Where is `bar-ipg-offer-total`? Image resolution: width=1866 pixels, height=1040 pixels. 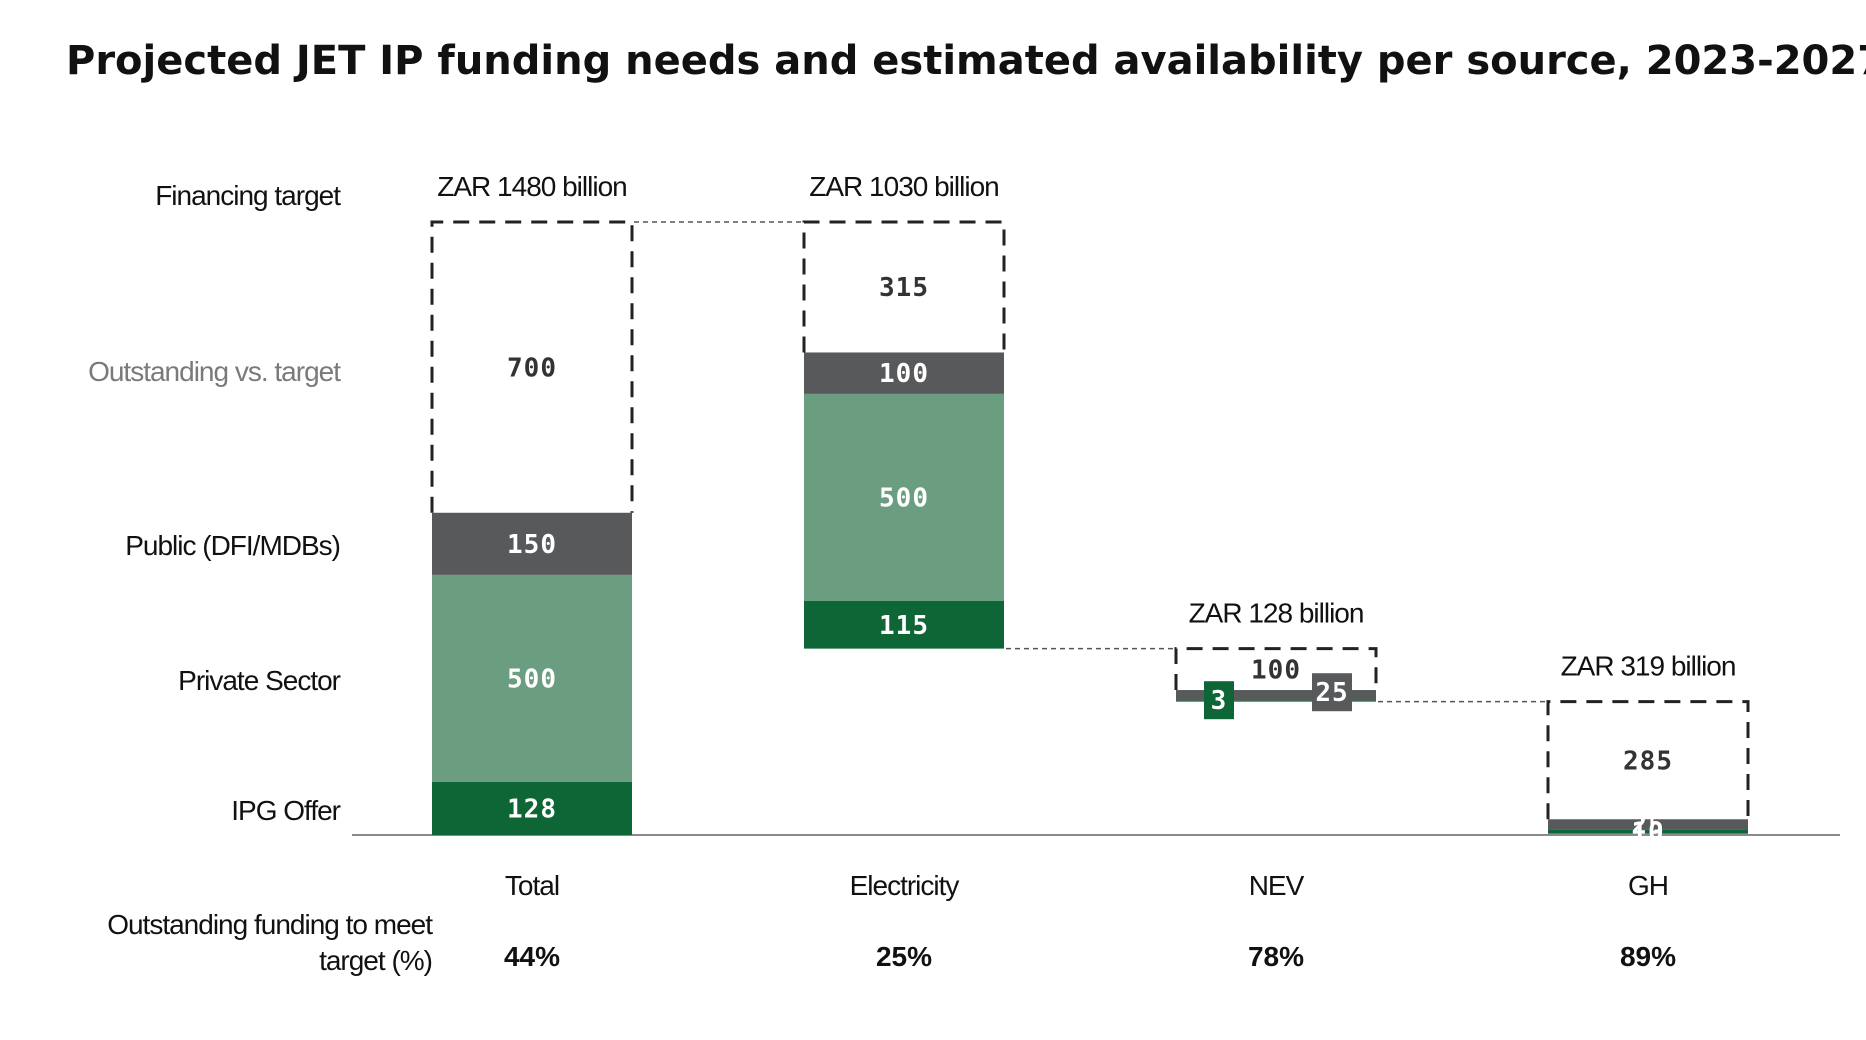 bar-ipg-offer-total is located at coordinates (532, 808).